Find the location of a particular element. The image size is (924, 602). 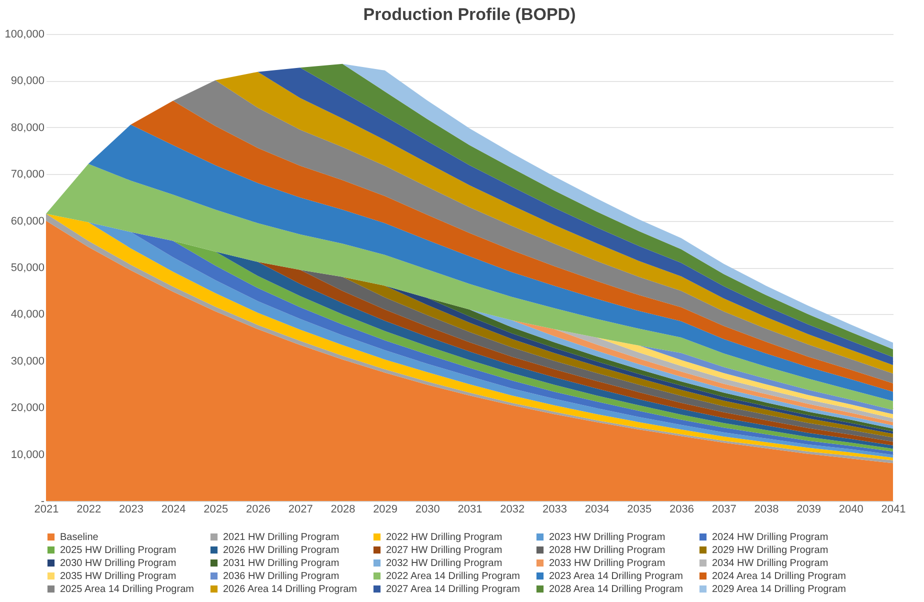

legend-label: 2034 HW Drilling Program is located at coordinates (770, 563).